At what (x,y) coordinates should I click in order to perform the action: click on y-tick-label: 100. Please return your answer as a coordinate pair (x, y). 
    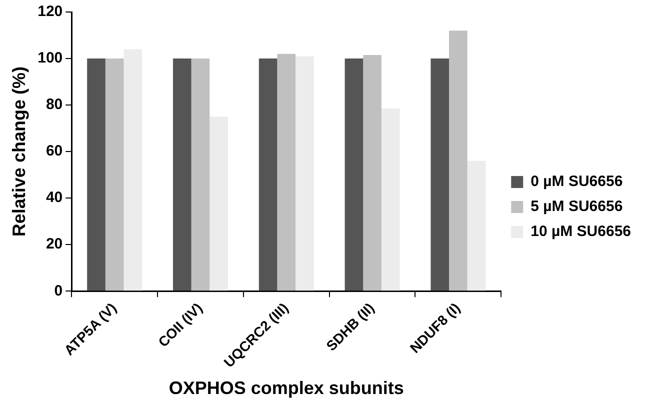
    Looking at the image, I should click on (50, 58).